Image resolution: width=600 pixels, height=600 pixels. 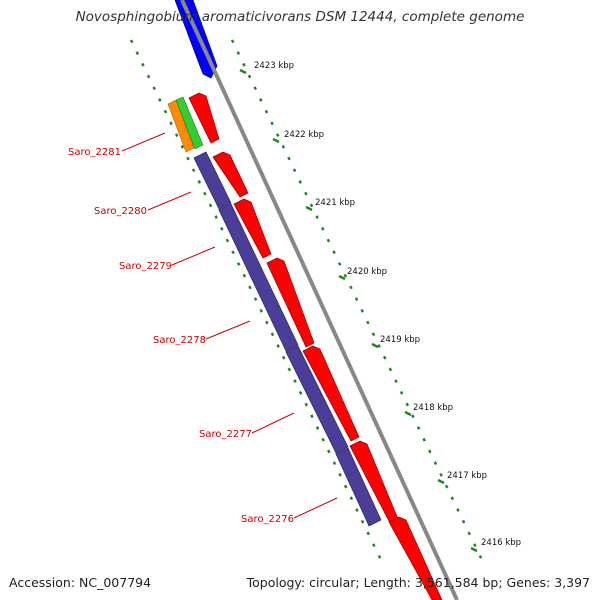 I want to click on orange-feature, so click(x=181, y=126).